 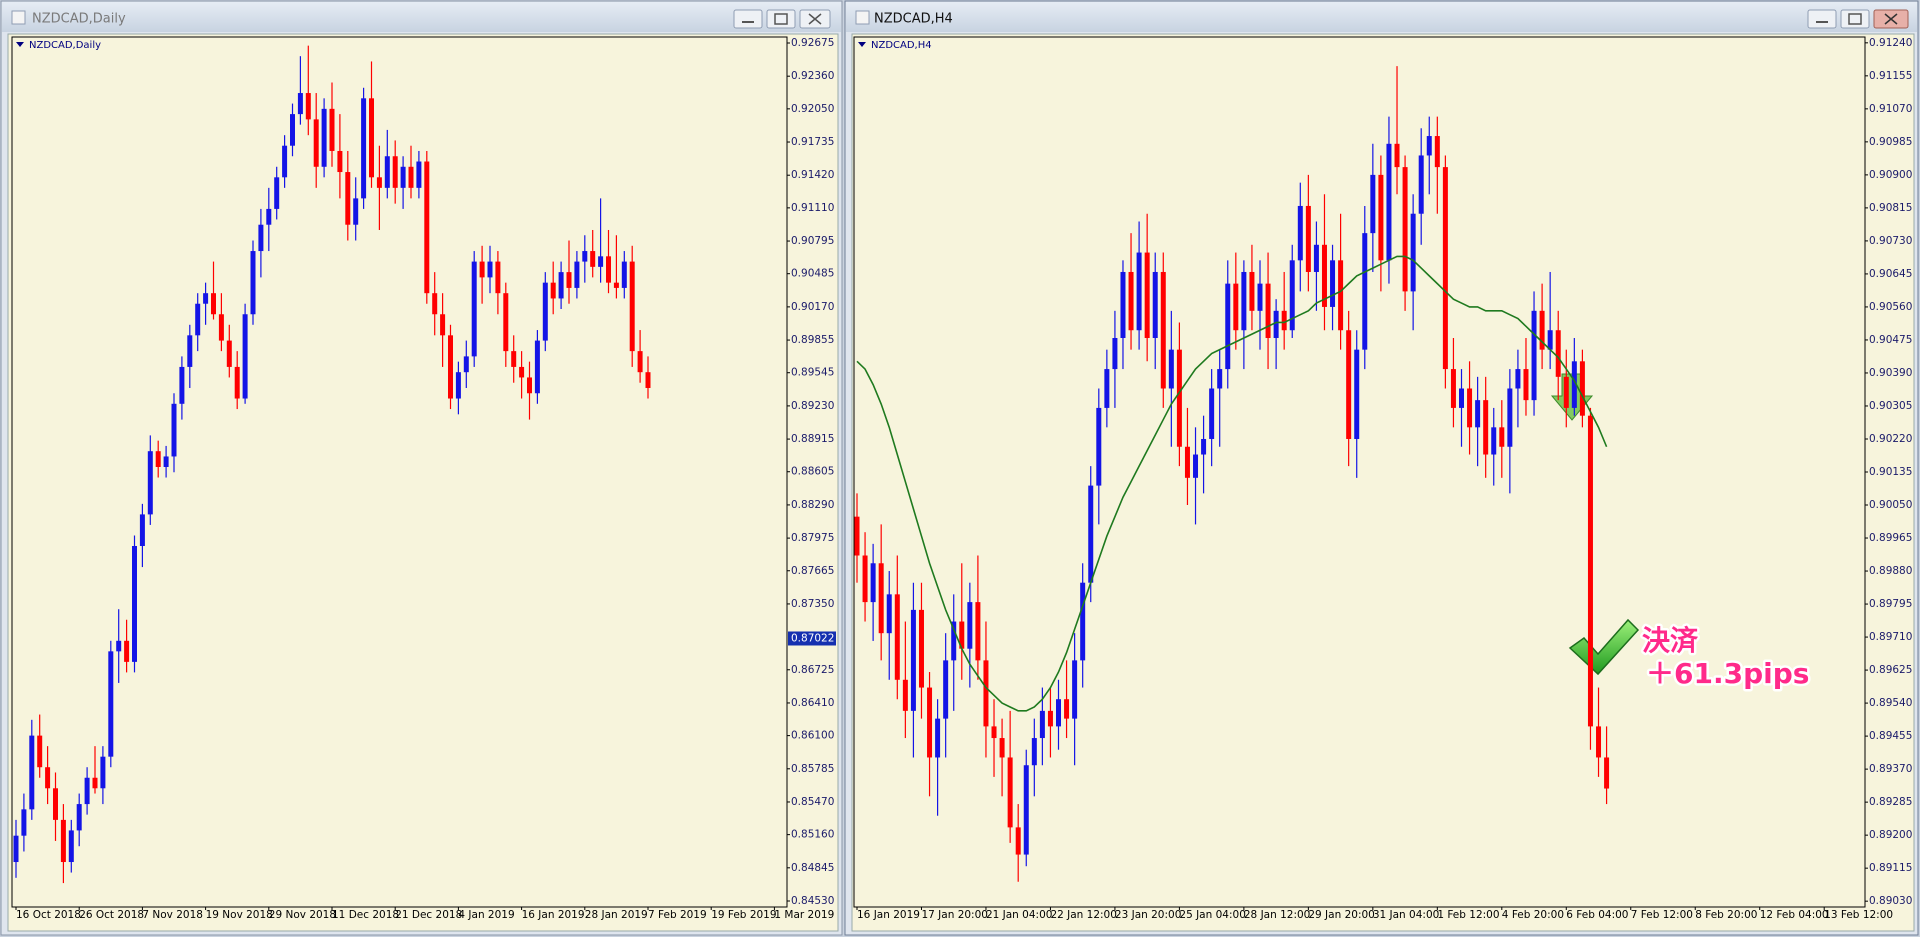 What do you see at coordinates (862, 44) in the screenshot?
I see `symbol-marker` at bounding box center [862, 44].